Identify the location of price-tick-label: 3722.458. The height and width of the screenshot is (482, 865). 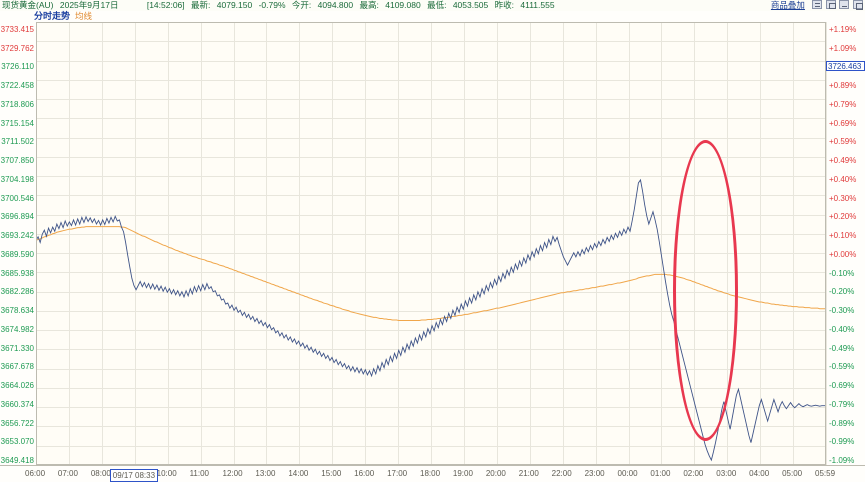
(17, 86).